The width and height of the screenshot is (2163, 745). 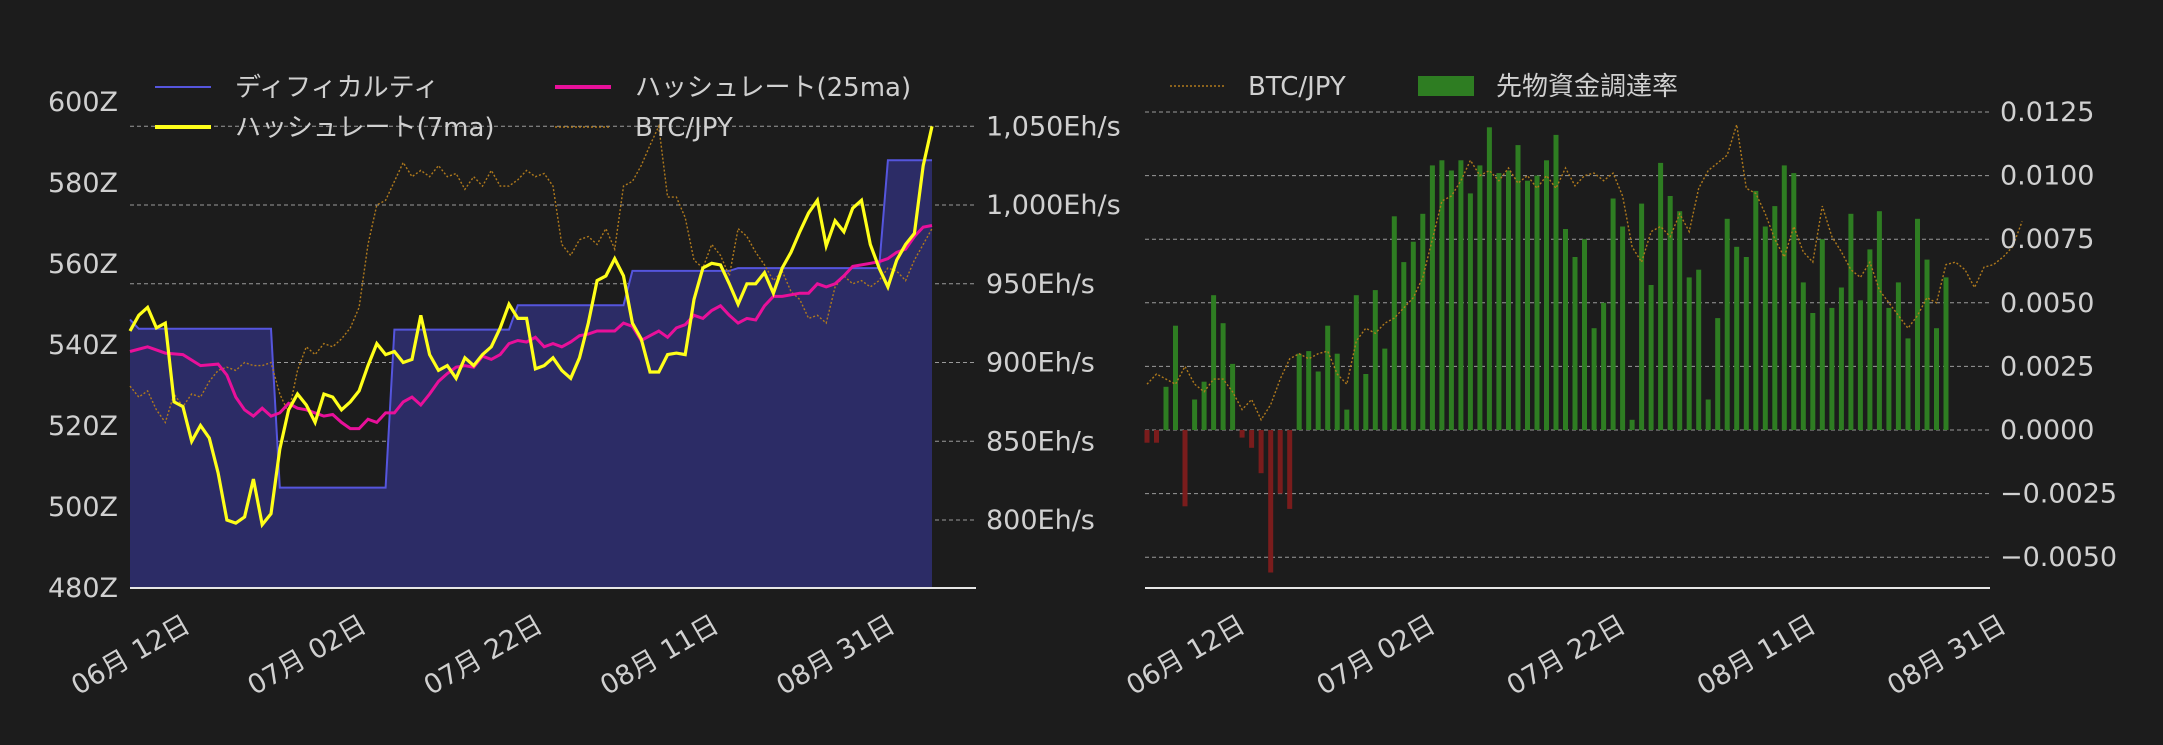 I want to click on hashrate-25ma-line, so click(x=531, y=327).